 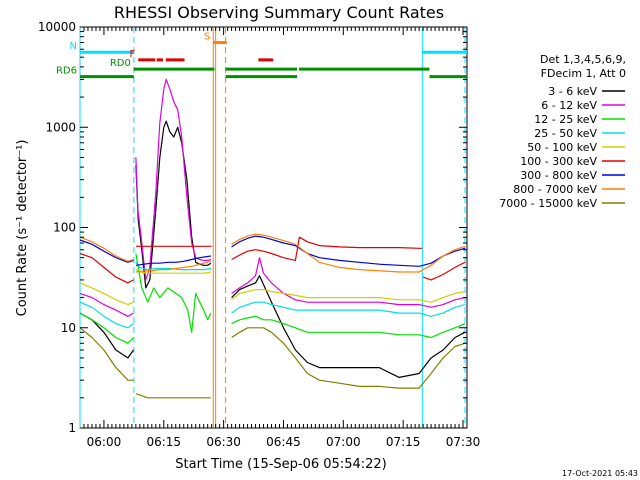 What do you see at coordinates (403, 442) in the screenshot?
I see `x-tick-label: 07:15` at bounding box center [403, 442].